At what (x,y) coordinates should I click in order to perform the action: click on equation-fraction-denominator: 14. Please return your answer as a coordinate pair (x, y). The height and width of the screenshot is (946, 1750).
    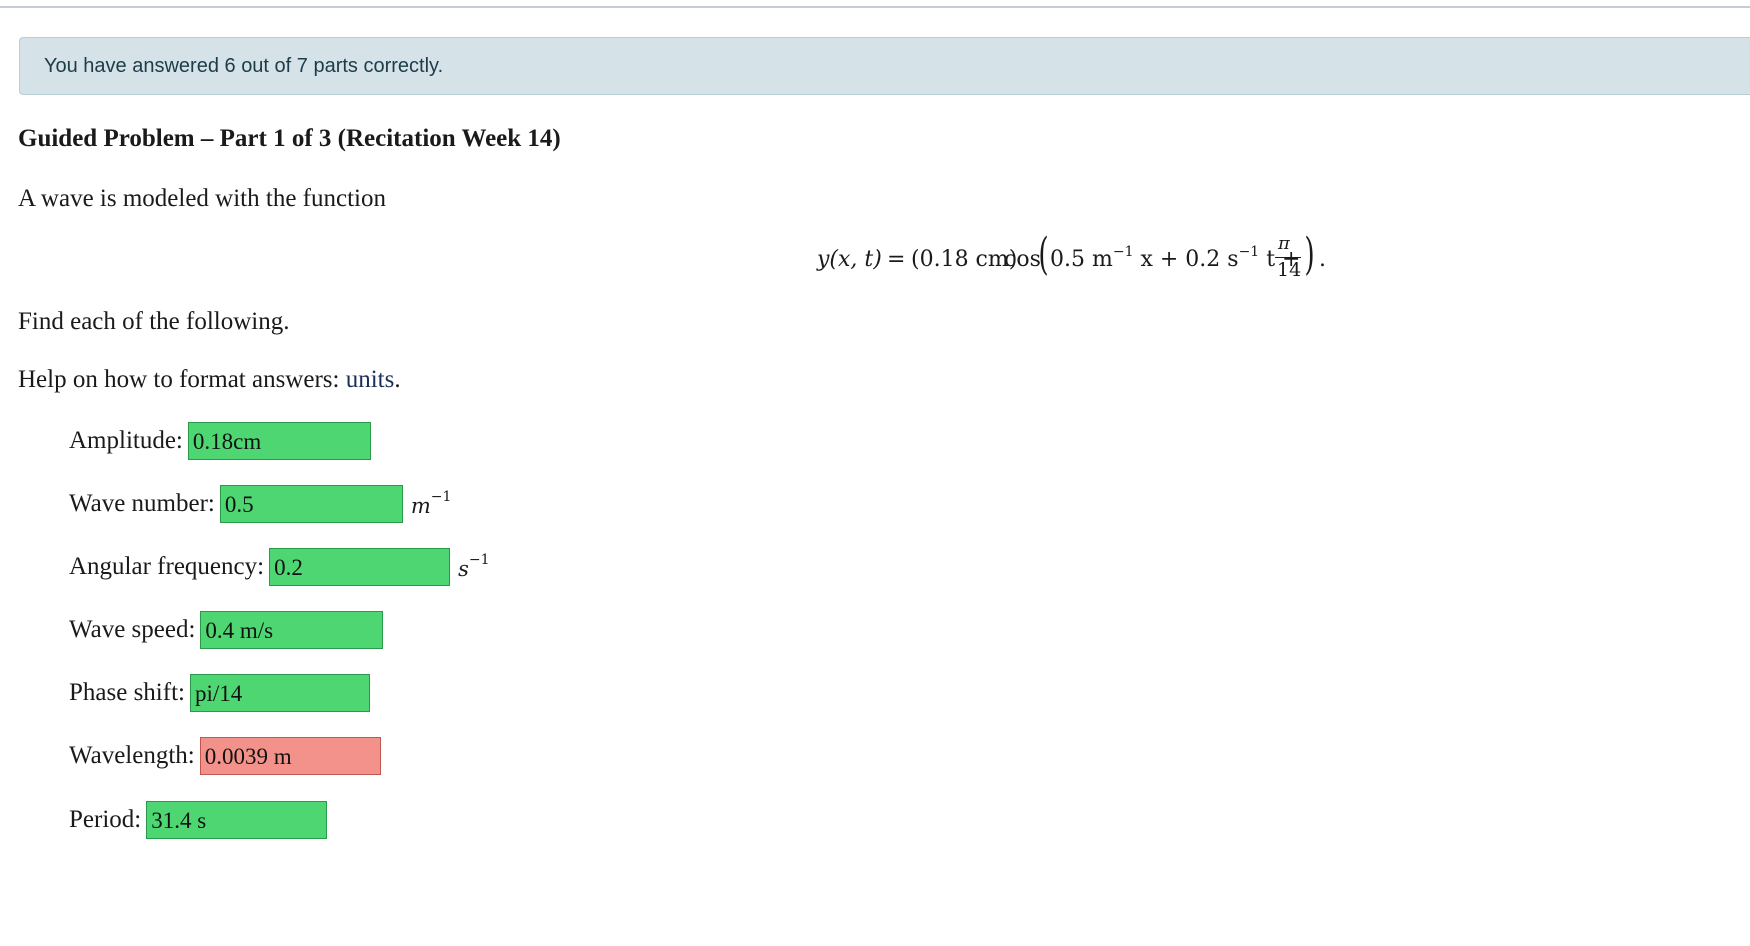
    Looking at the image, I should click on (1289, 270).